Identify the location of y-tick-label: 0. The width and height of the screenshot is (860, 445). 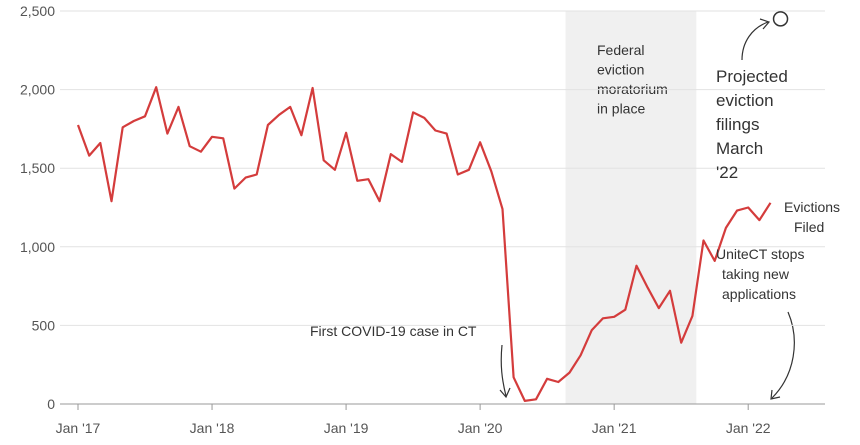
(51, 404).